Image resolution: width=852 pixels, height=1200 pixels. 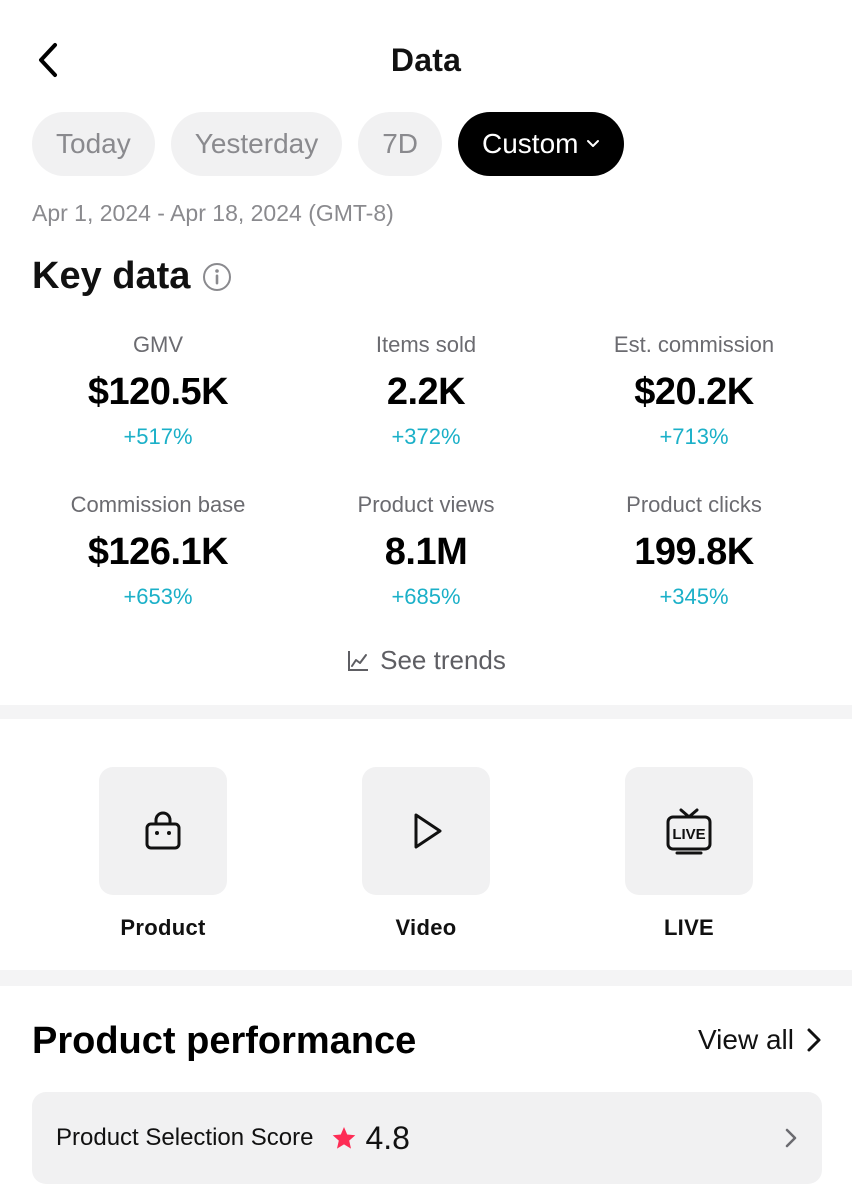 I want to click on metric-product-views: Product views 8.1M +685%, so click(x=426, y=550).